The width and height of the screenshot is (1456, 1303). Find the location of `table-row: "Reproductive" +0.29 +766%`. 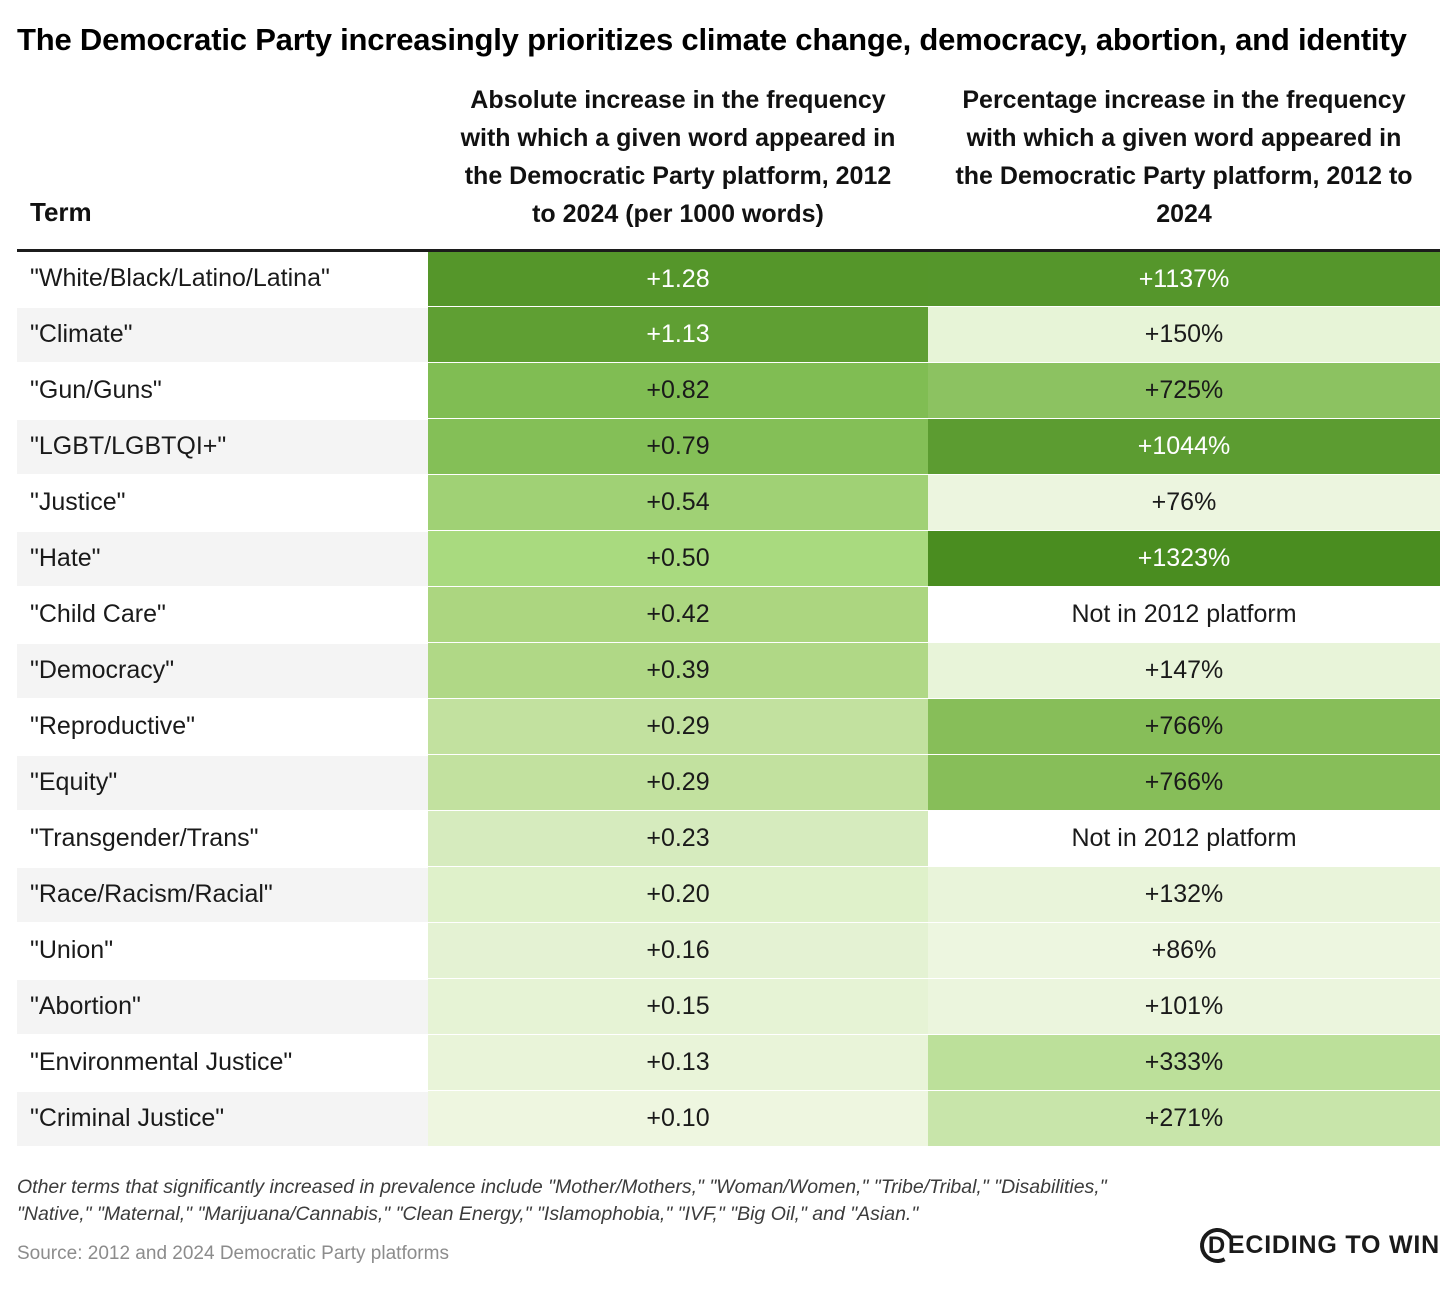

table-row: "Reproductive" +0.29 +766% is located at coordinates (728, 726).